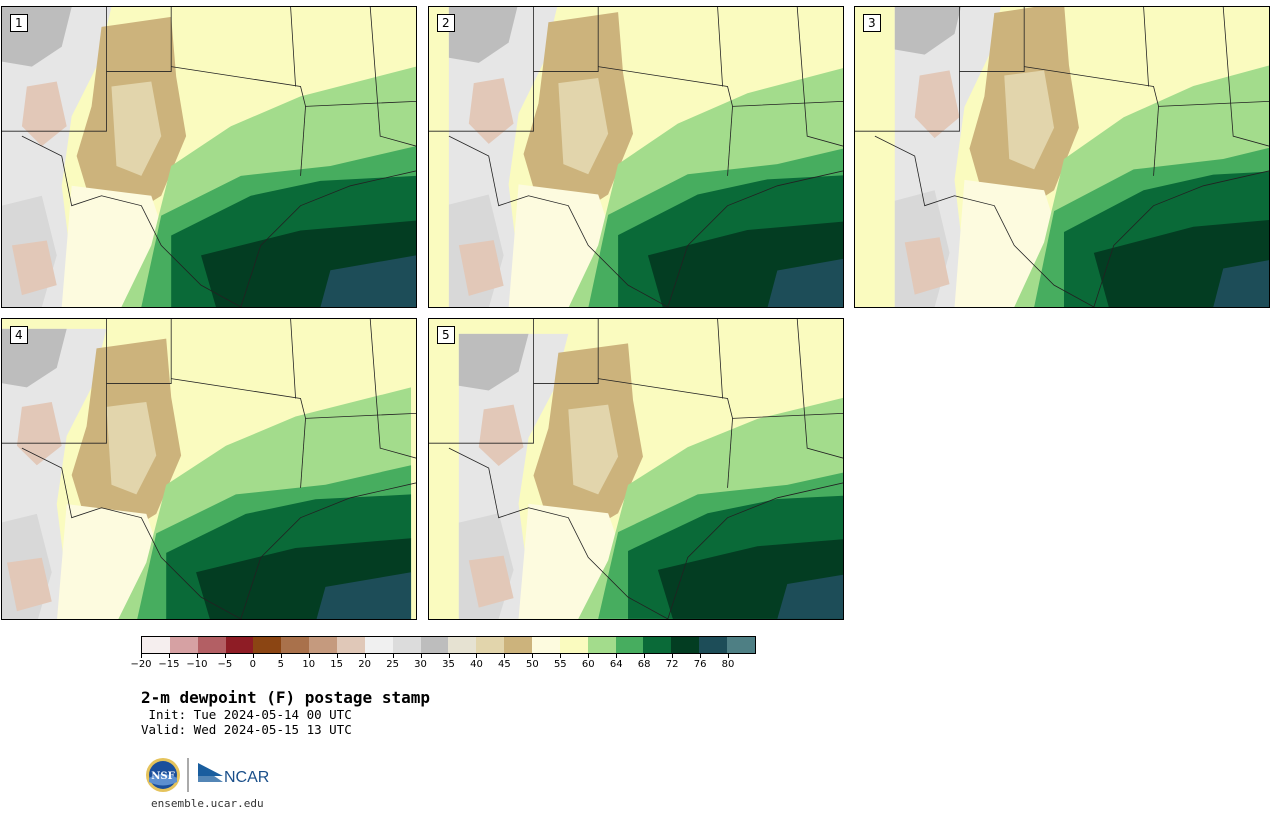 This screenshot has height=815, width=1280. What do you see at coordinates (446, 23) in the screenshot?
I see `panel-number: 2` at bounding box center [446, 23].